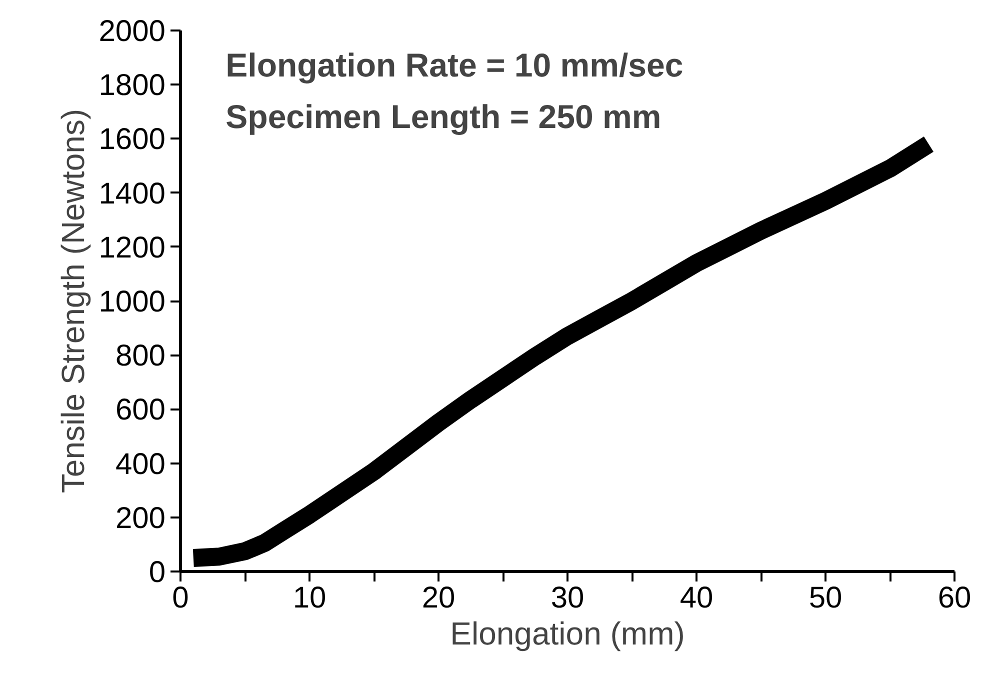  Describe the element at coordinates (444, 117) in the screenshot. I see `annotation: Specimen Length = 250 mm` at that location.